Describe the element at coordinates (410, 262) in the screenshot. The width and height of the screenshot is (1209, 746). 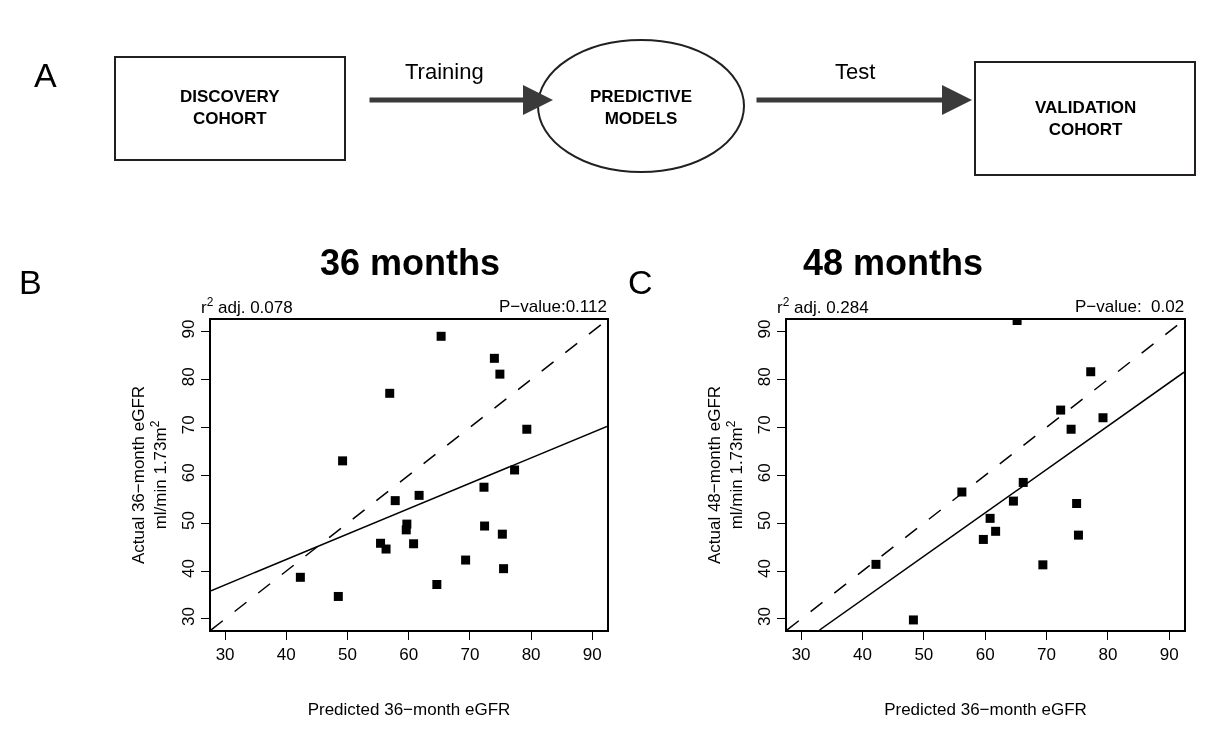
I see `chart-title: 36 months` at that location.